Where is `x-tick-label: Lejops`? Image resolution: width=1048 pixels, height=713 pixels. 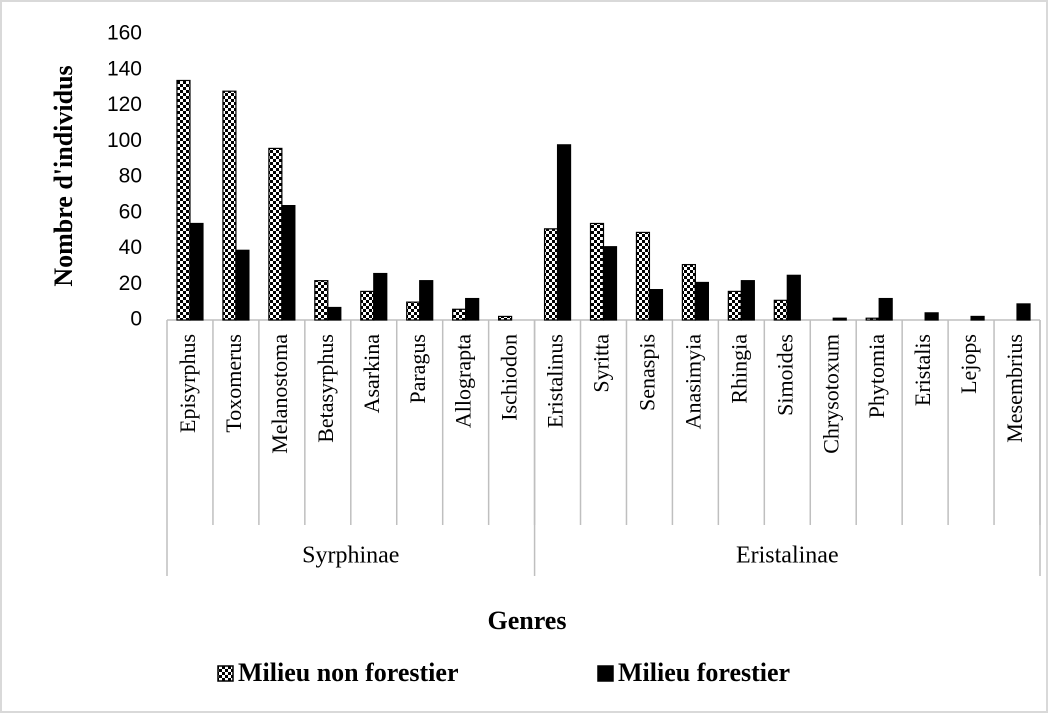 x-tick-label: Lejops is located at coordinates (968, 364).